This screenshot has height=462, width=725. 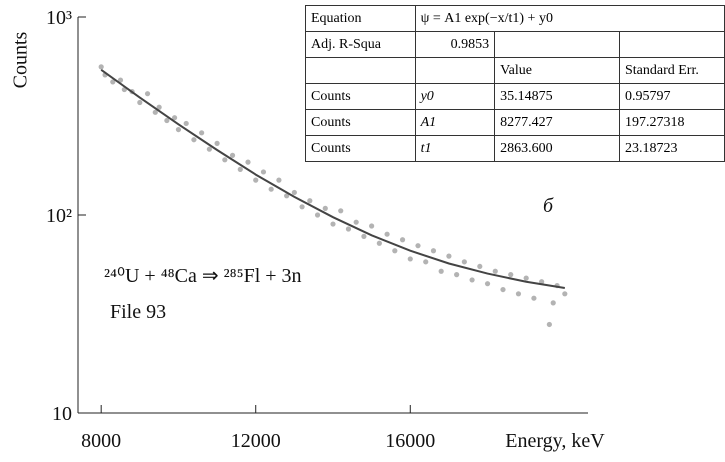 What do you see at coordinates (360, 18) in the screenshot?
I see `table-cell: Equation` at bounding box center [360, 18].